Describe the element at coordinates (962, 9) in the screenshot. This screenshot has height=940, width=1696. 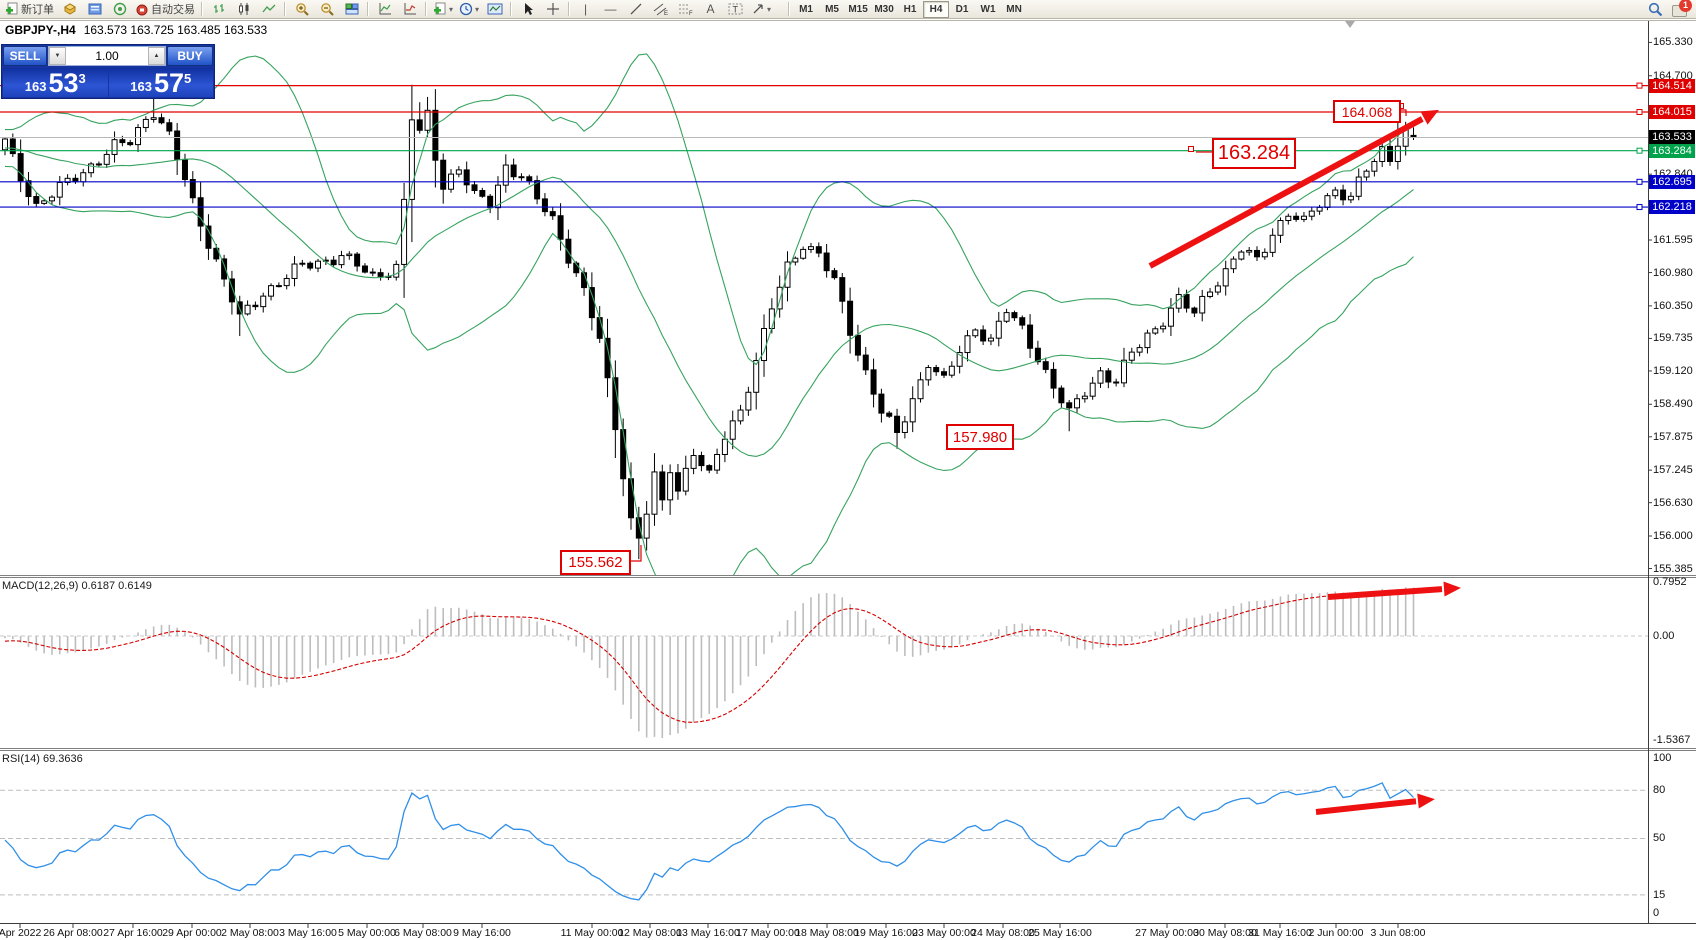
I see `timeframe-d1: D1` at that location.